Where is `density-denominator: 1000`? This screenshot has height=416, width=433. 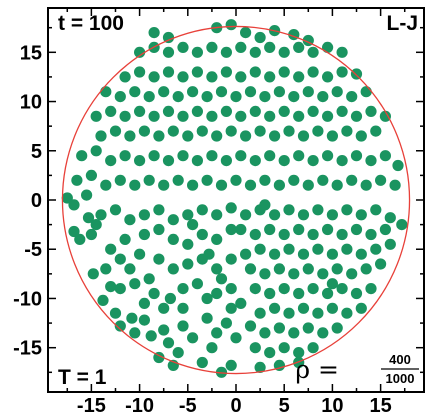
density-denominator: 1000 is located at coordinates (400, 378).